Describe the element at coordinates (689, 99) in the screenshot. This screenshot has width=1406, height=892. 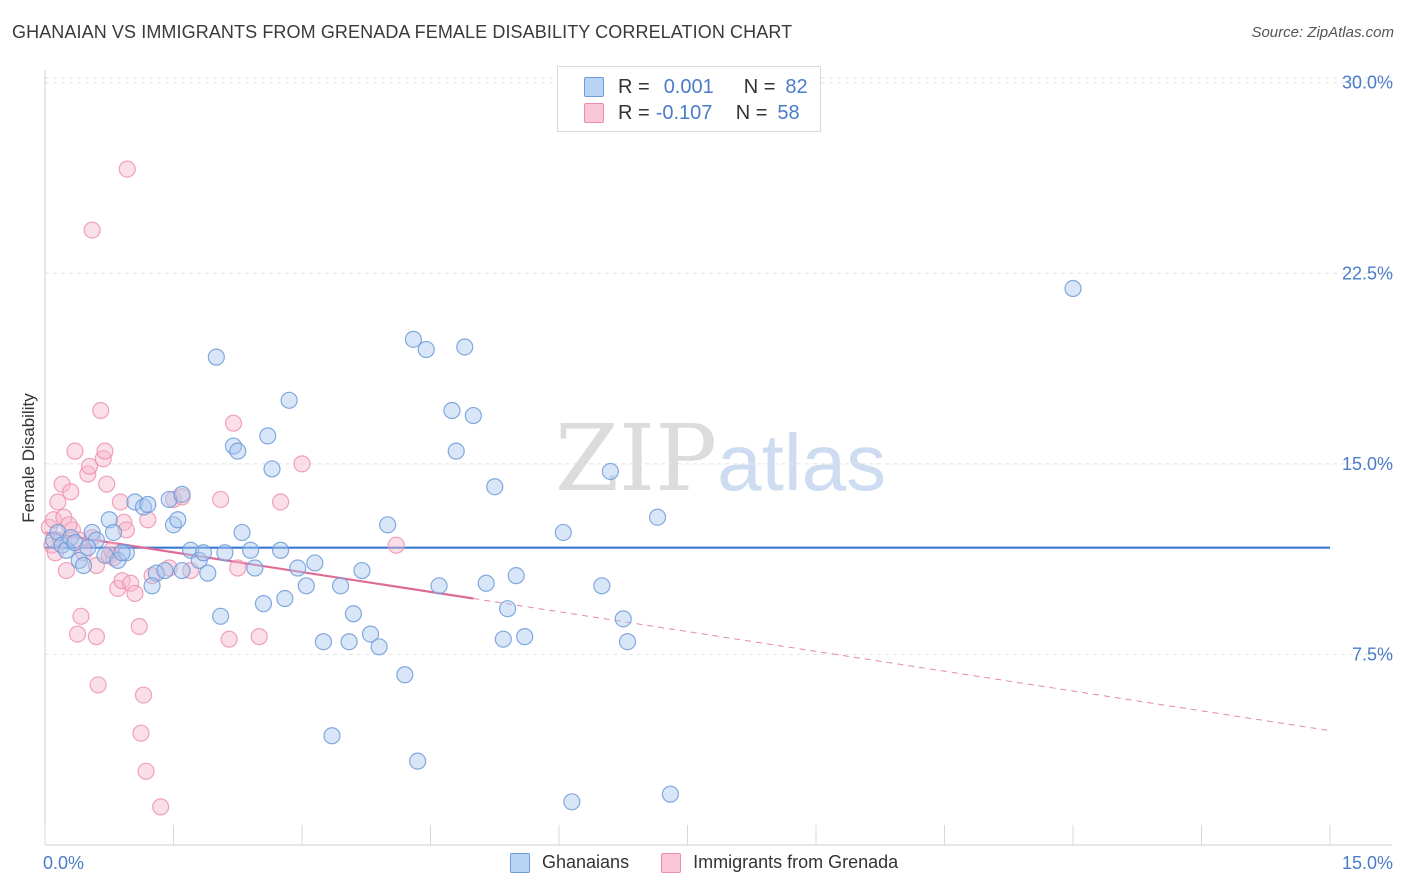
I see `correlation-legend: R = 0.001 N = 82 R = -0.107 N = 58` at that location.